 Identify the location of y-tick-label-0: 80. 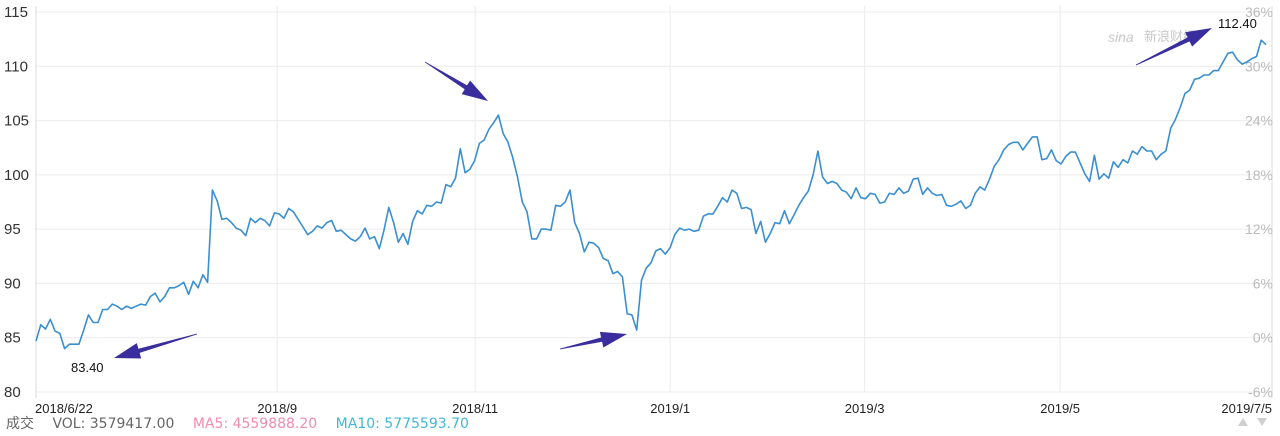
(12, 392).